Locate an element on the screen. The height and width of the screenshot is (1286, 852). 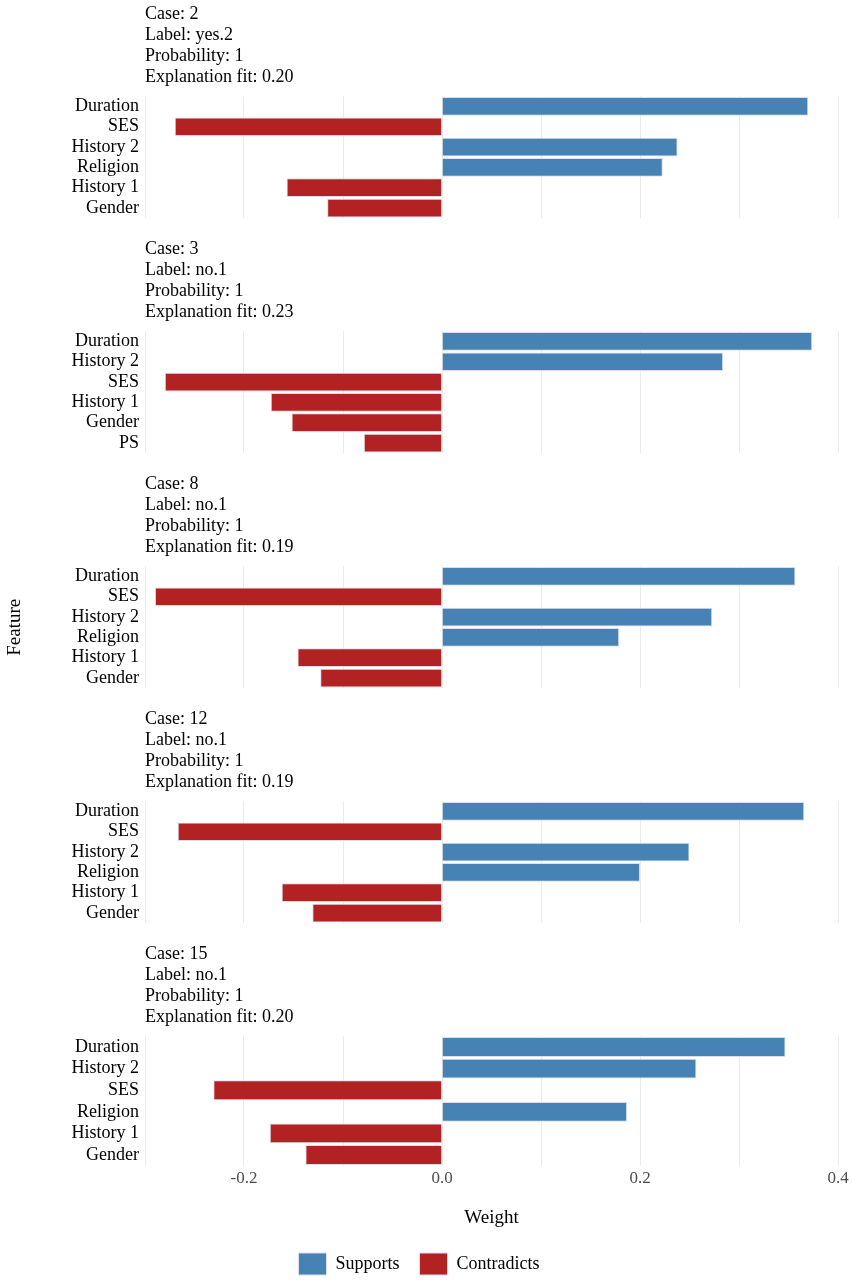
x-tick-label: 0.0 is located at coordinates (442, 1178).